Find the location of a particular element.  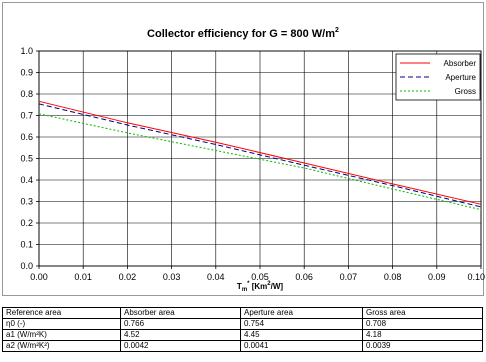

y-tick-label: 0.3 is located at coordinates (26, 202).